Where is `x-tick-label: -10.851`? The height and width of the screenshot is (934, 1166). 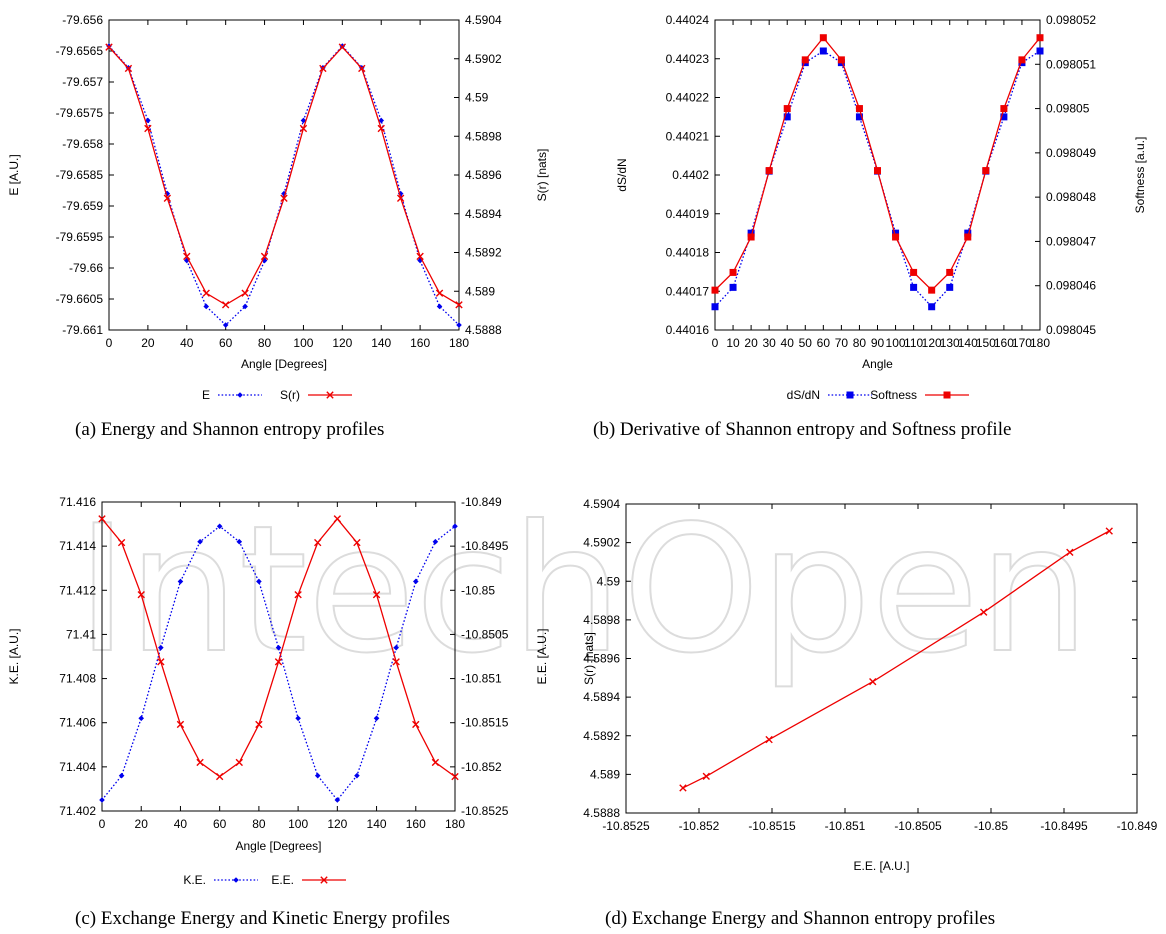 x-tick-label: -10.851 is located at coordinates (845, 826).